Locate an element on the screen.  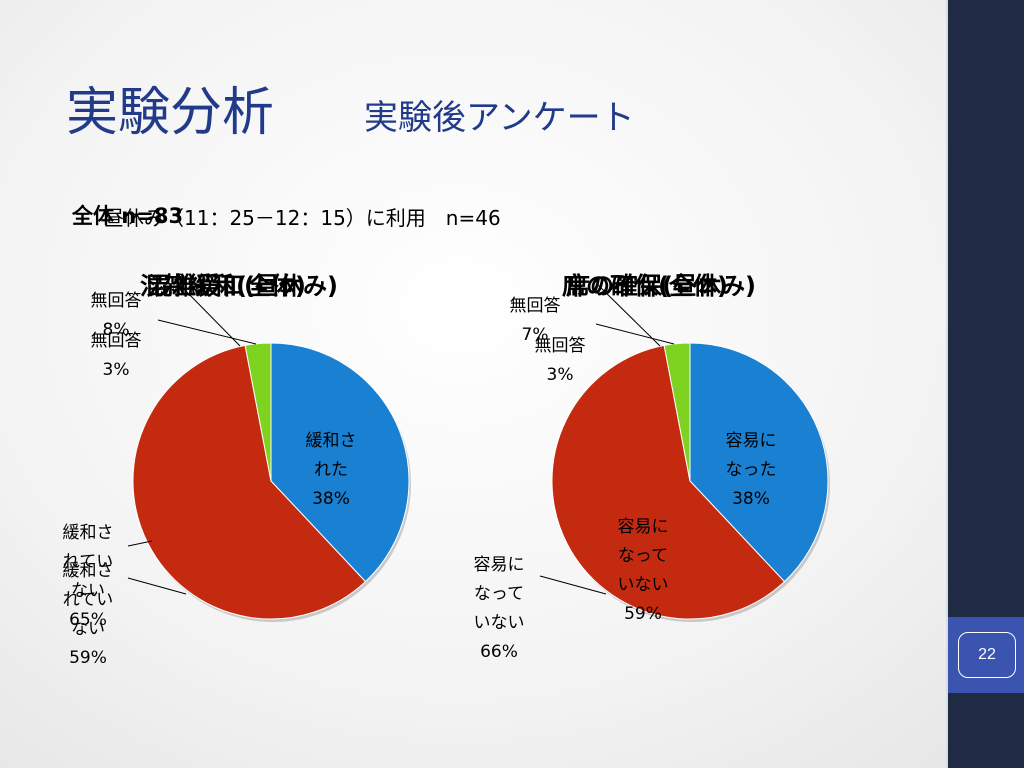
chart-title-relief-lunch: 混雑緩和(昼休み) is located at coordinates (243, 286).